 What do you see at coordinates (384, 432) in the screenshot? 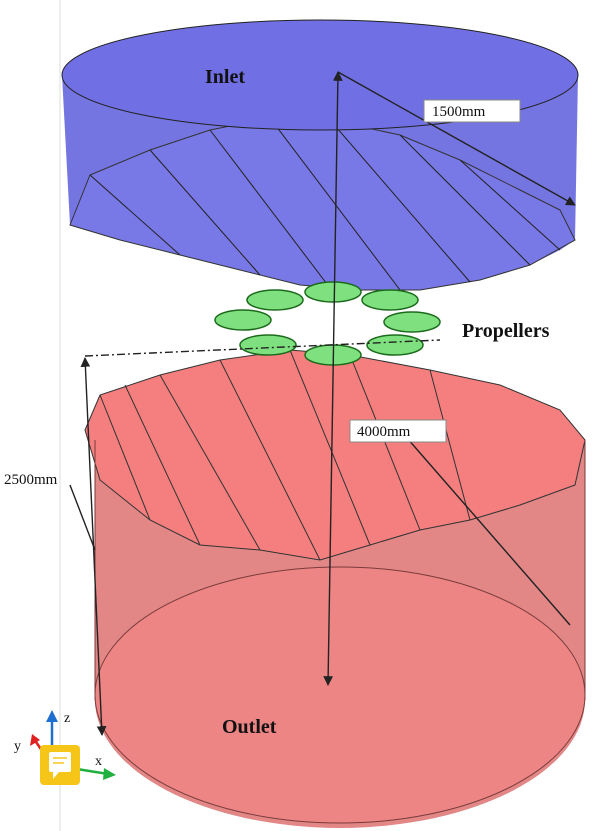
I see `dimension-label: 4000mm` at bounding box center [384, 432].